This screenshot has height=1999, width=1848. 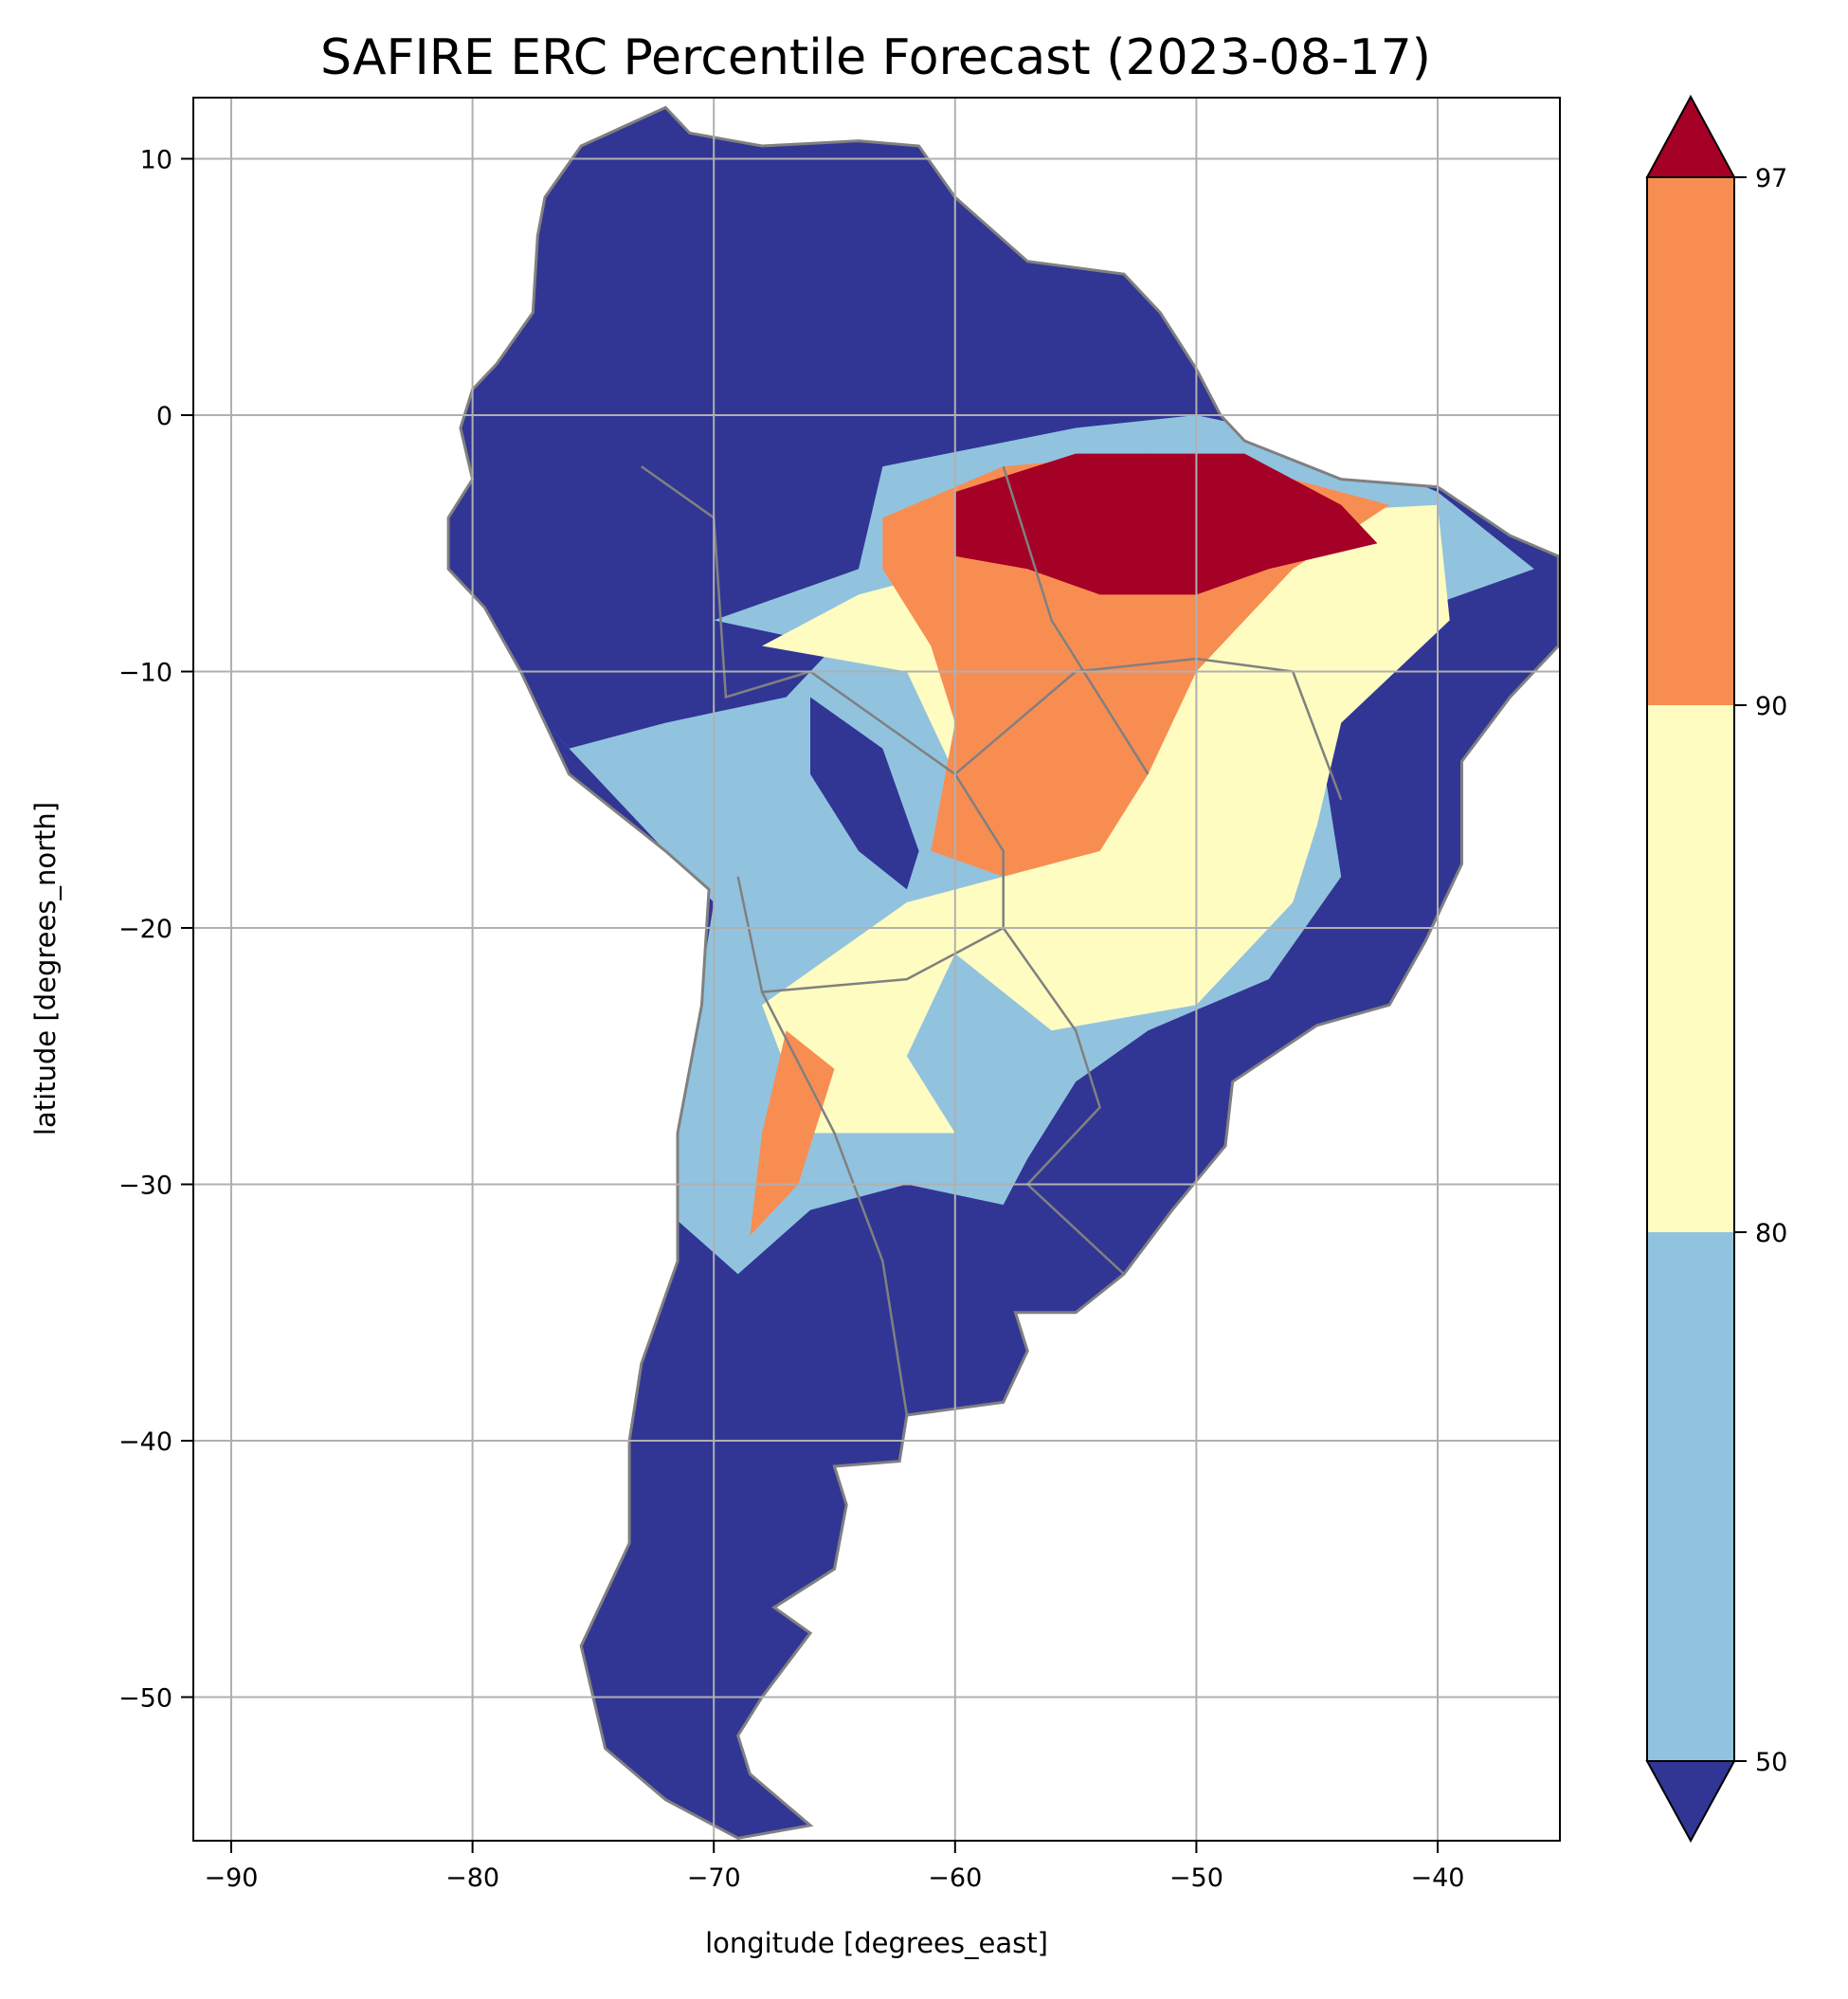 I want to click on colorbar-tick-label: 50, so click(x=1771, y=1763).